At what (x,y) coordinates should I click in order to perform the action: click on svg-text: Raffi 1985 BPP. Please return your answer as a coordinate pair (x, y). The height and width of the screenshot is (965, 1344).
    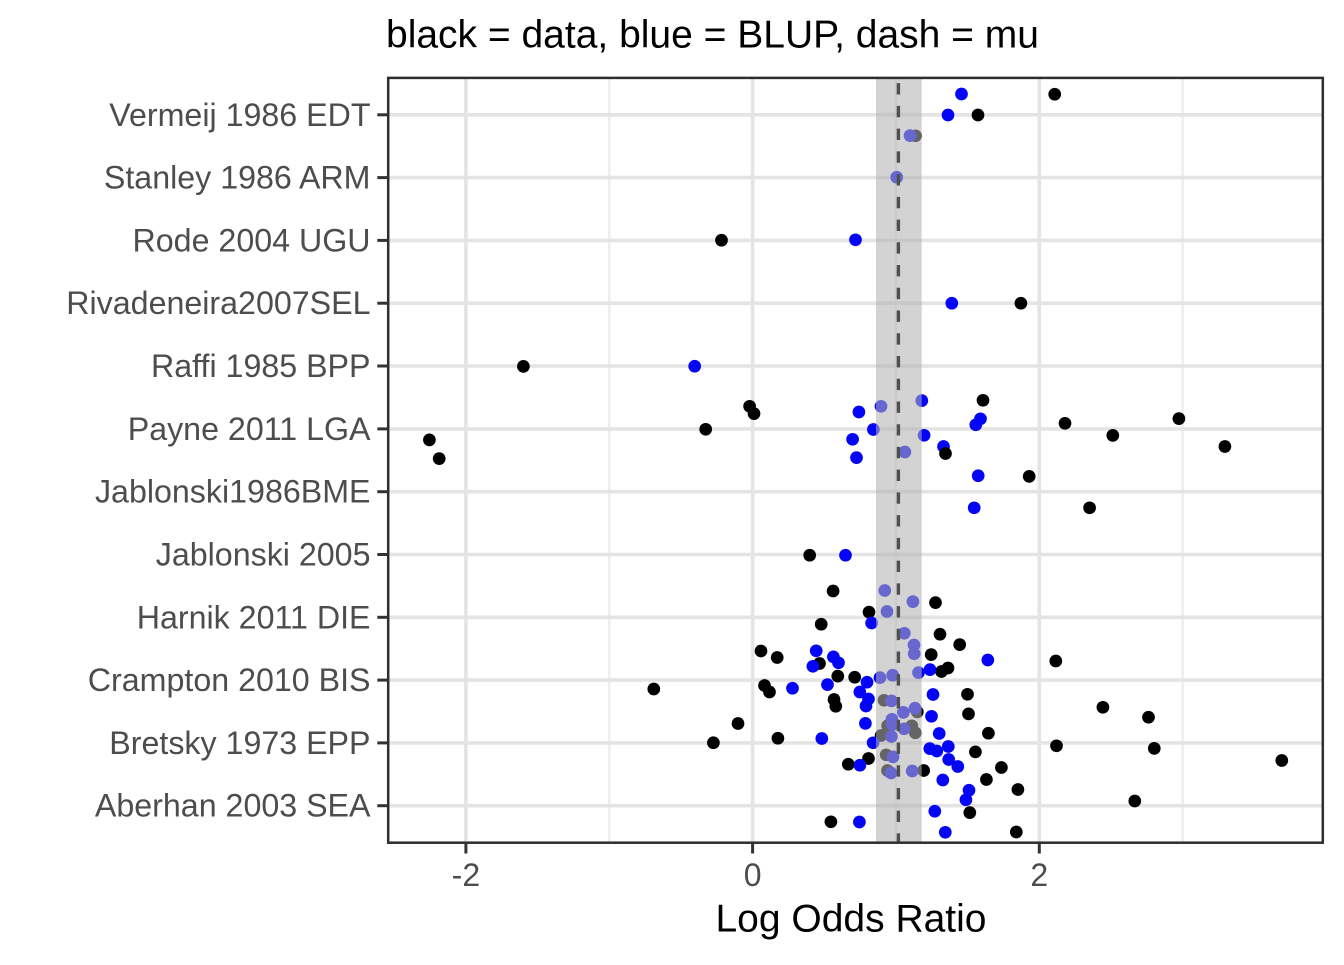
    Looking at the image, I should click on (261, 366).